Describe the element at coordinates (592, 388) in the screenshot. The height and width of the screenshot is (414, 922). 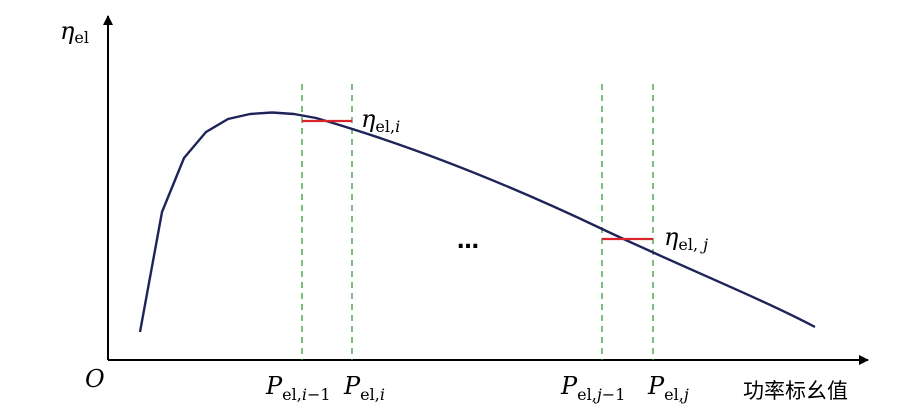
I see `tick-label-p-j-minus-1: Pel,j−1` at that location.